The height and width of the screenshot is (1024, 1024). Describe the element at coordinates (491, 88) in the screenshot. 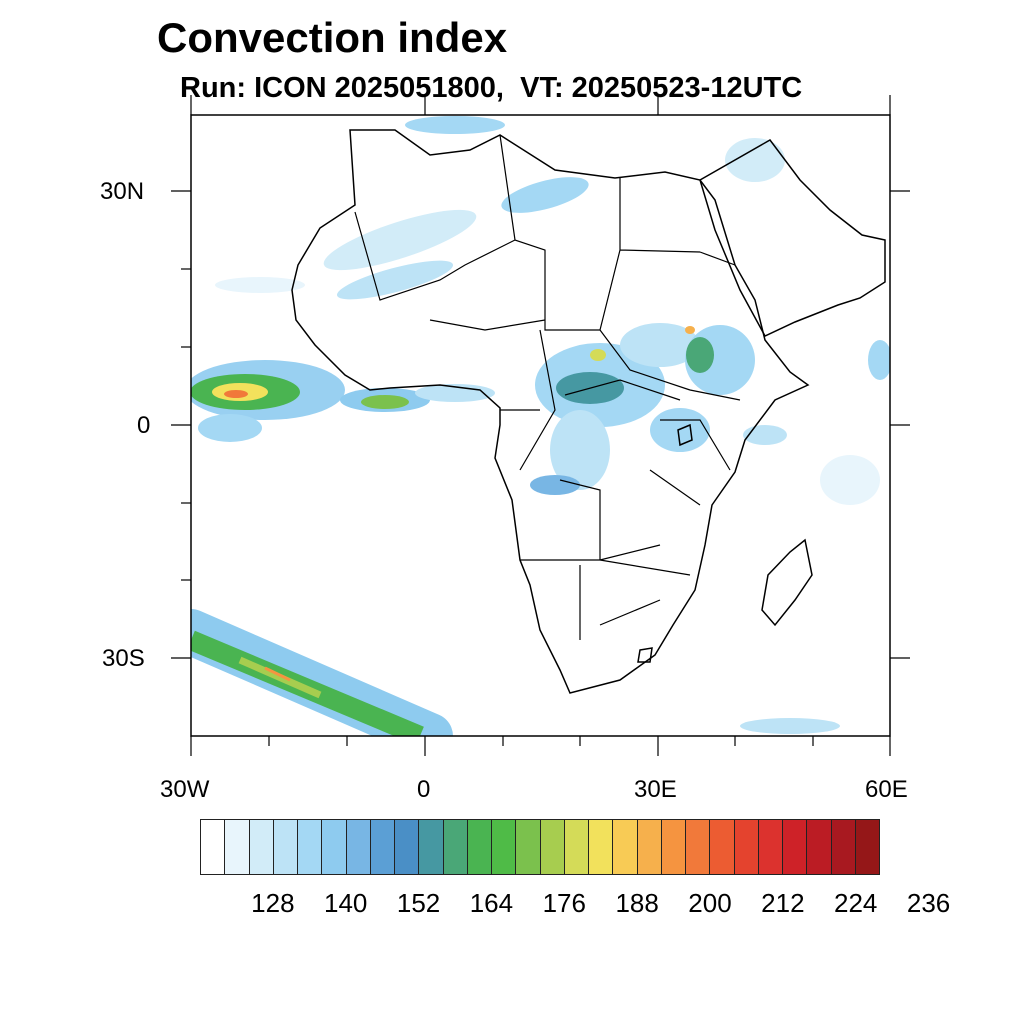

I see `map-subtitle: Run: ICON 2025051800, VT: 20250523-12UTC` at that location.